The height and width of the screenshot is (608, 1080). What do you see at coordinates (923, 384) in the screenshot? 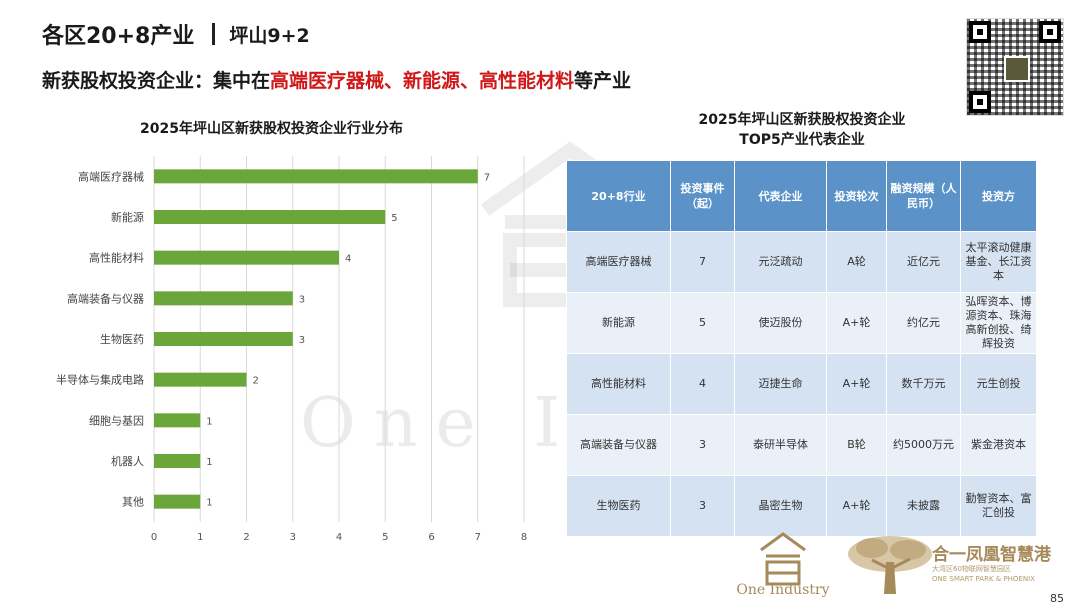
I see `table-cell: 数千万元` at bounding box center [923, 384].